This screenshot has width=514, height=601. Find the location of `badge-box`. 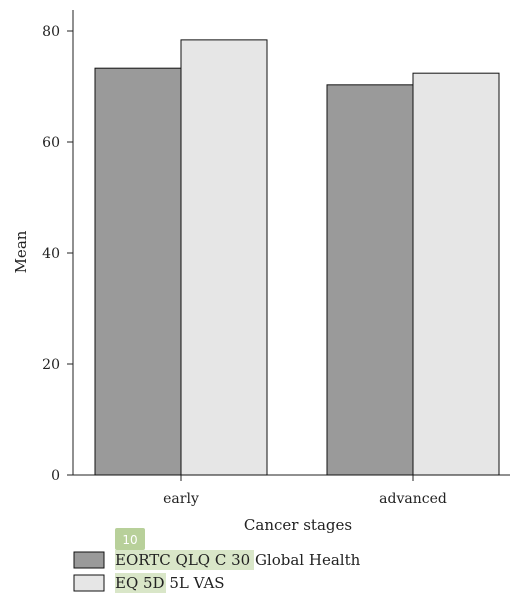

badge-box is located at coordinates (130, 539).